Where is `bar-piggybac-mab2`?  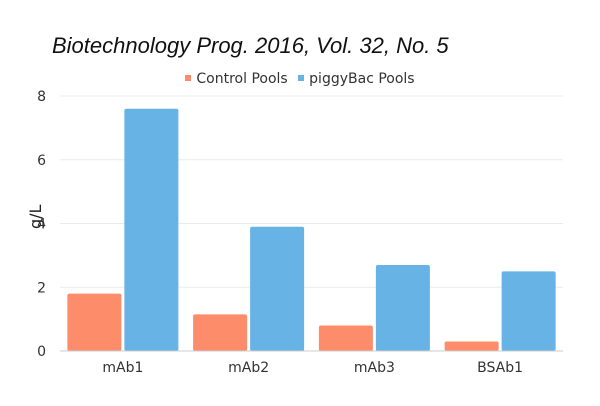
bar-piggybac-mab2 is located at coordinates (277, 288).